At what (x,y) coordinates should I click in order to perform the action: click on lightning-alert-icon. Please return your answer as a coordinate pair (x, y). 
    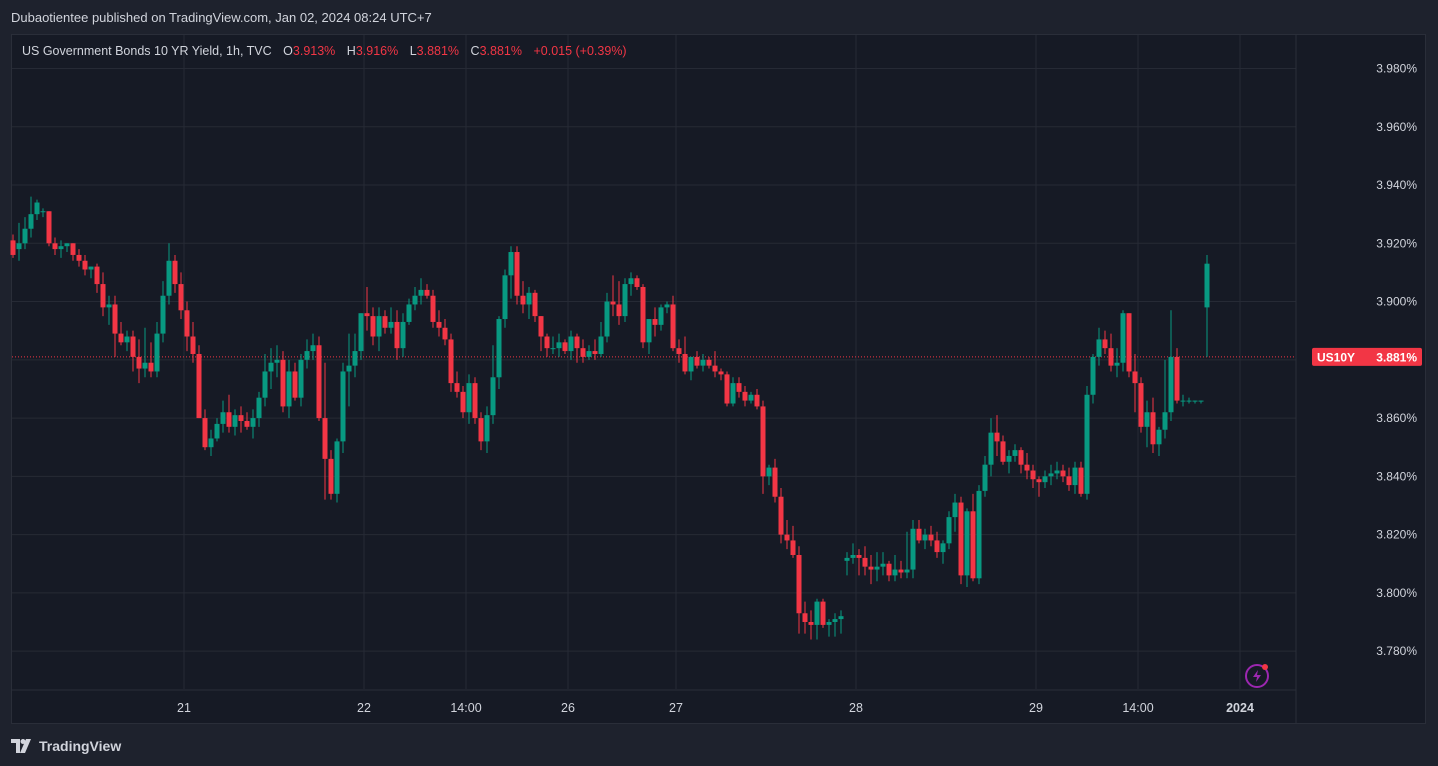
    Looking at the image, I should click on (1257, 676).